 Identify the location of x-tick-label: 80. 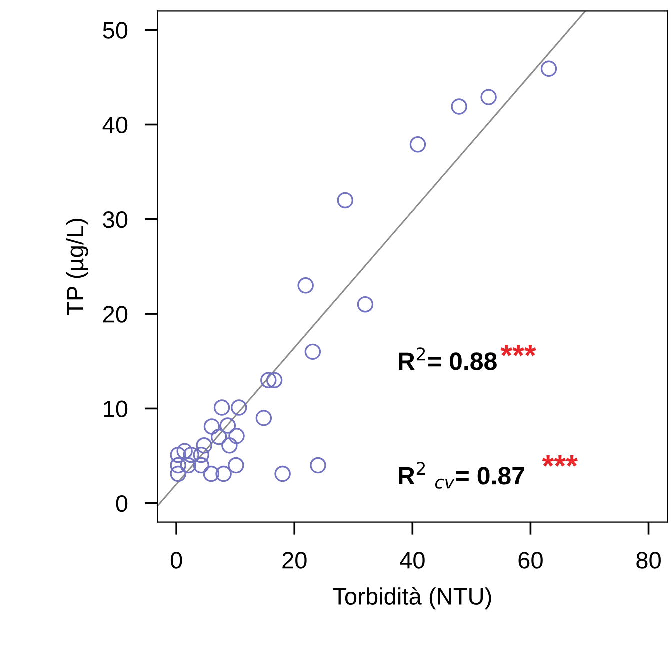
(648, 560).